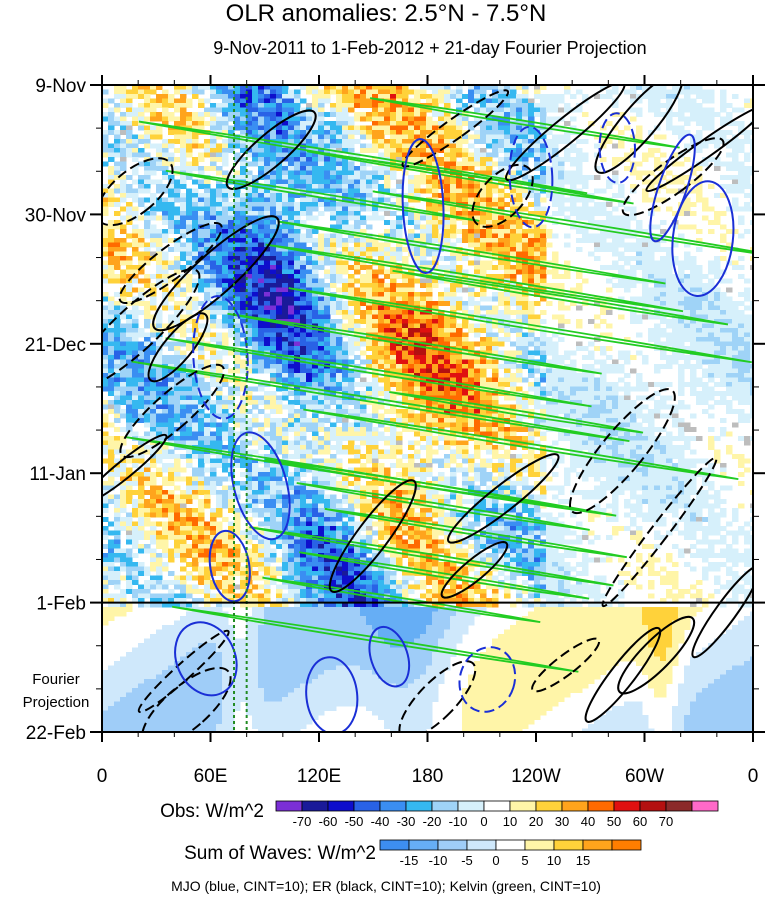  Describe the element at coordinates (536, 821) in the screenshot. I see `obs-colorbar-tick-label: 20` at that location.